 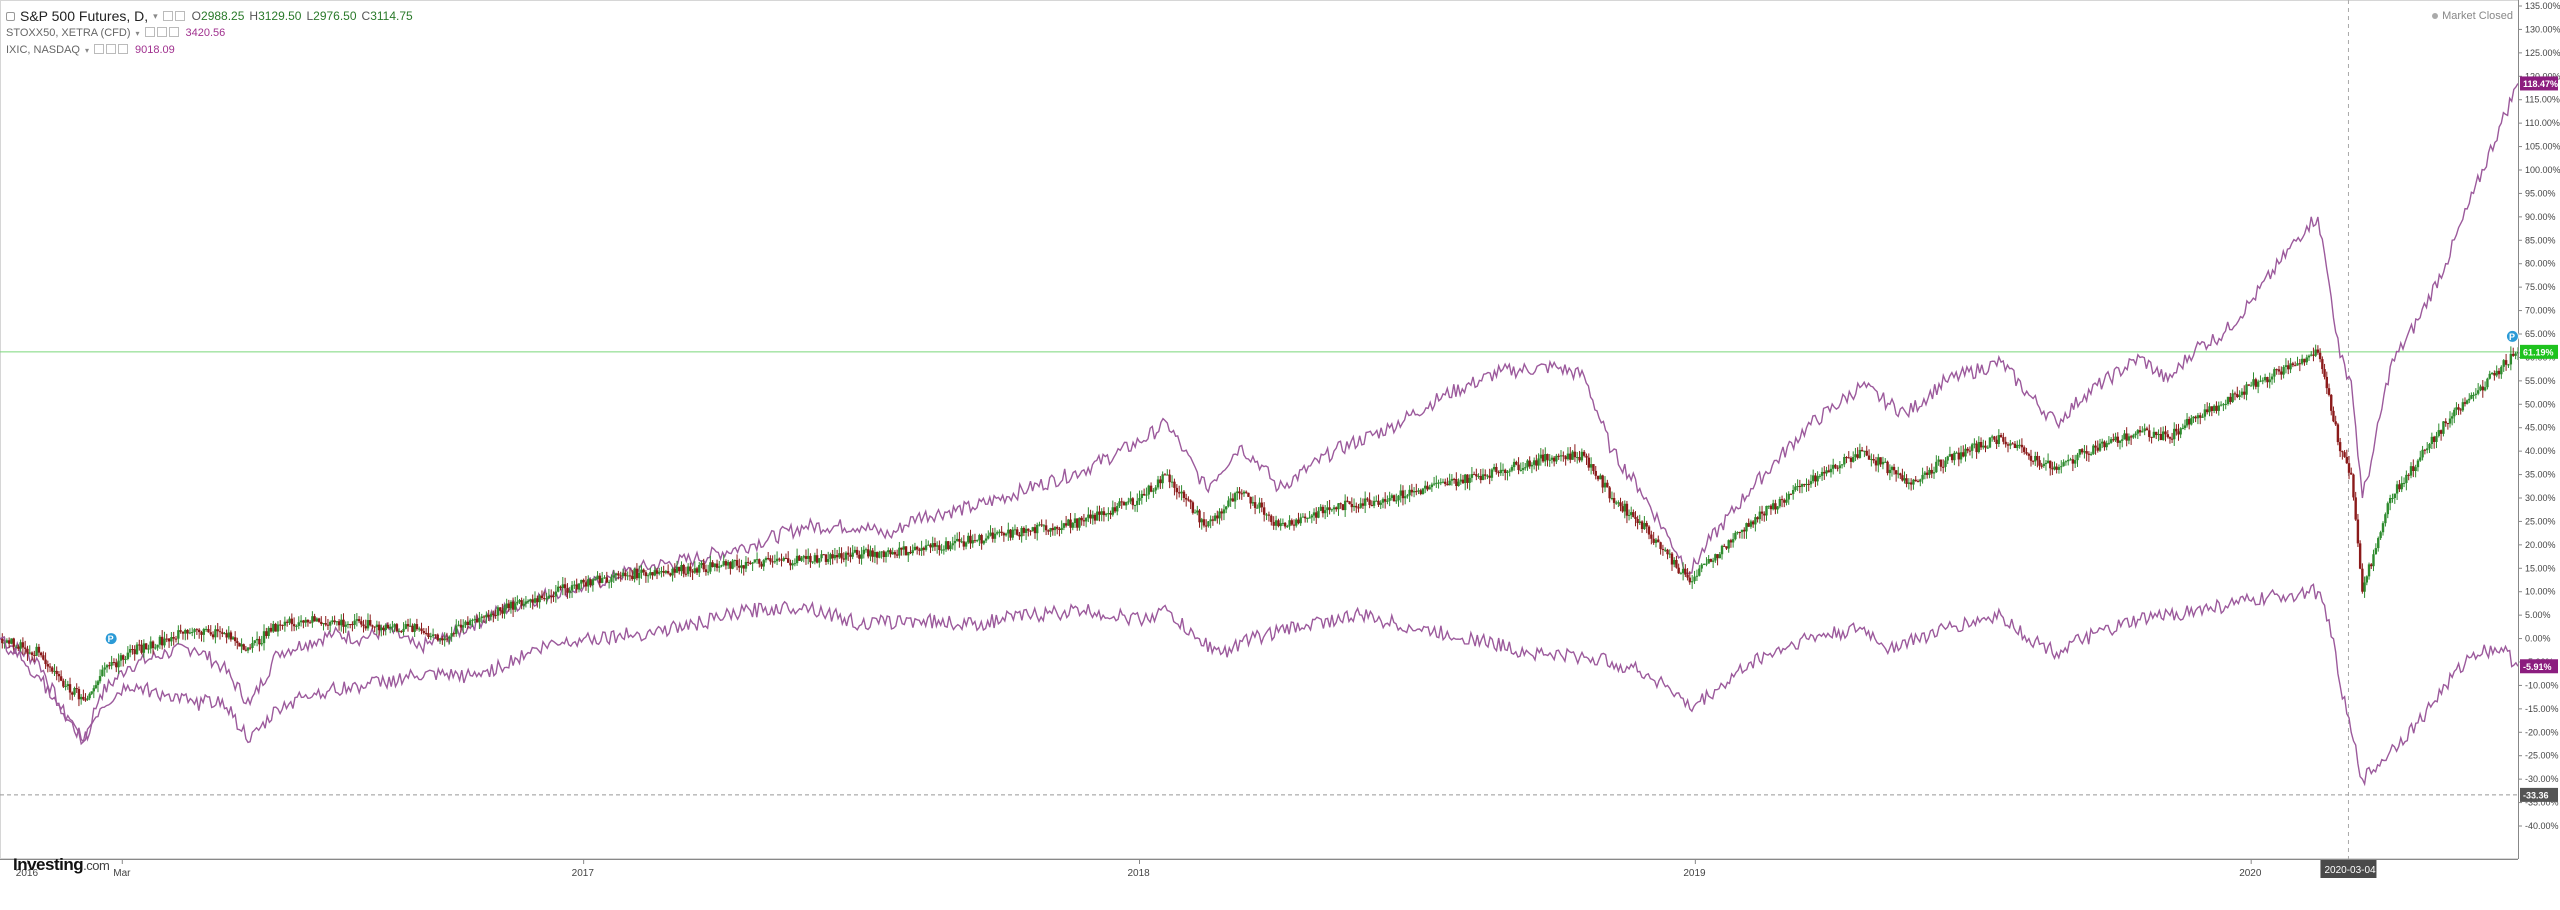 I want to click on collapse-icon, so click(x=10, y=16).